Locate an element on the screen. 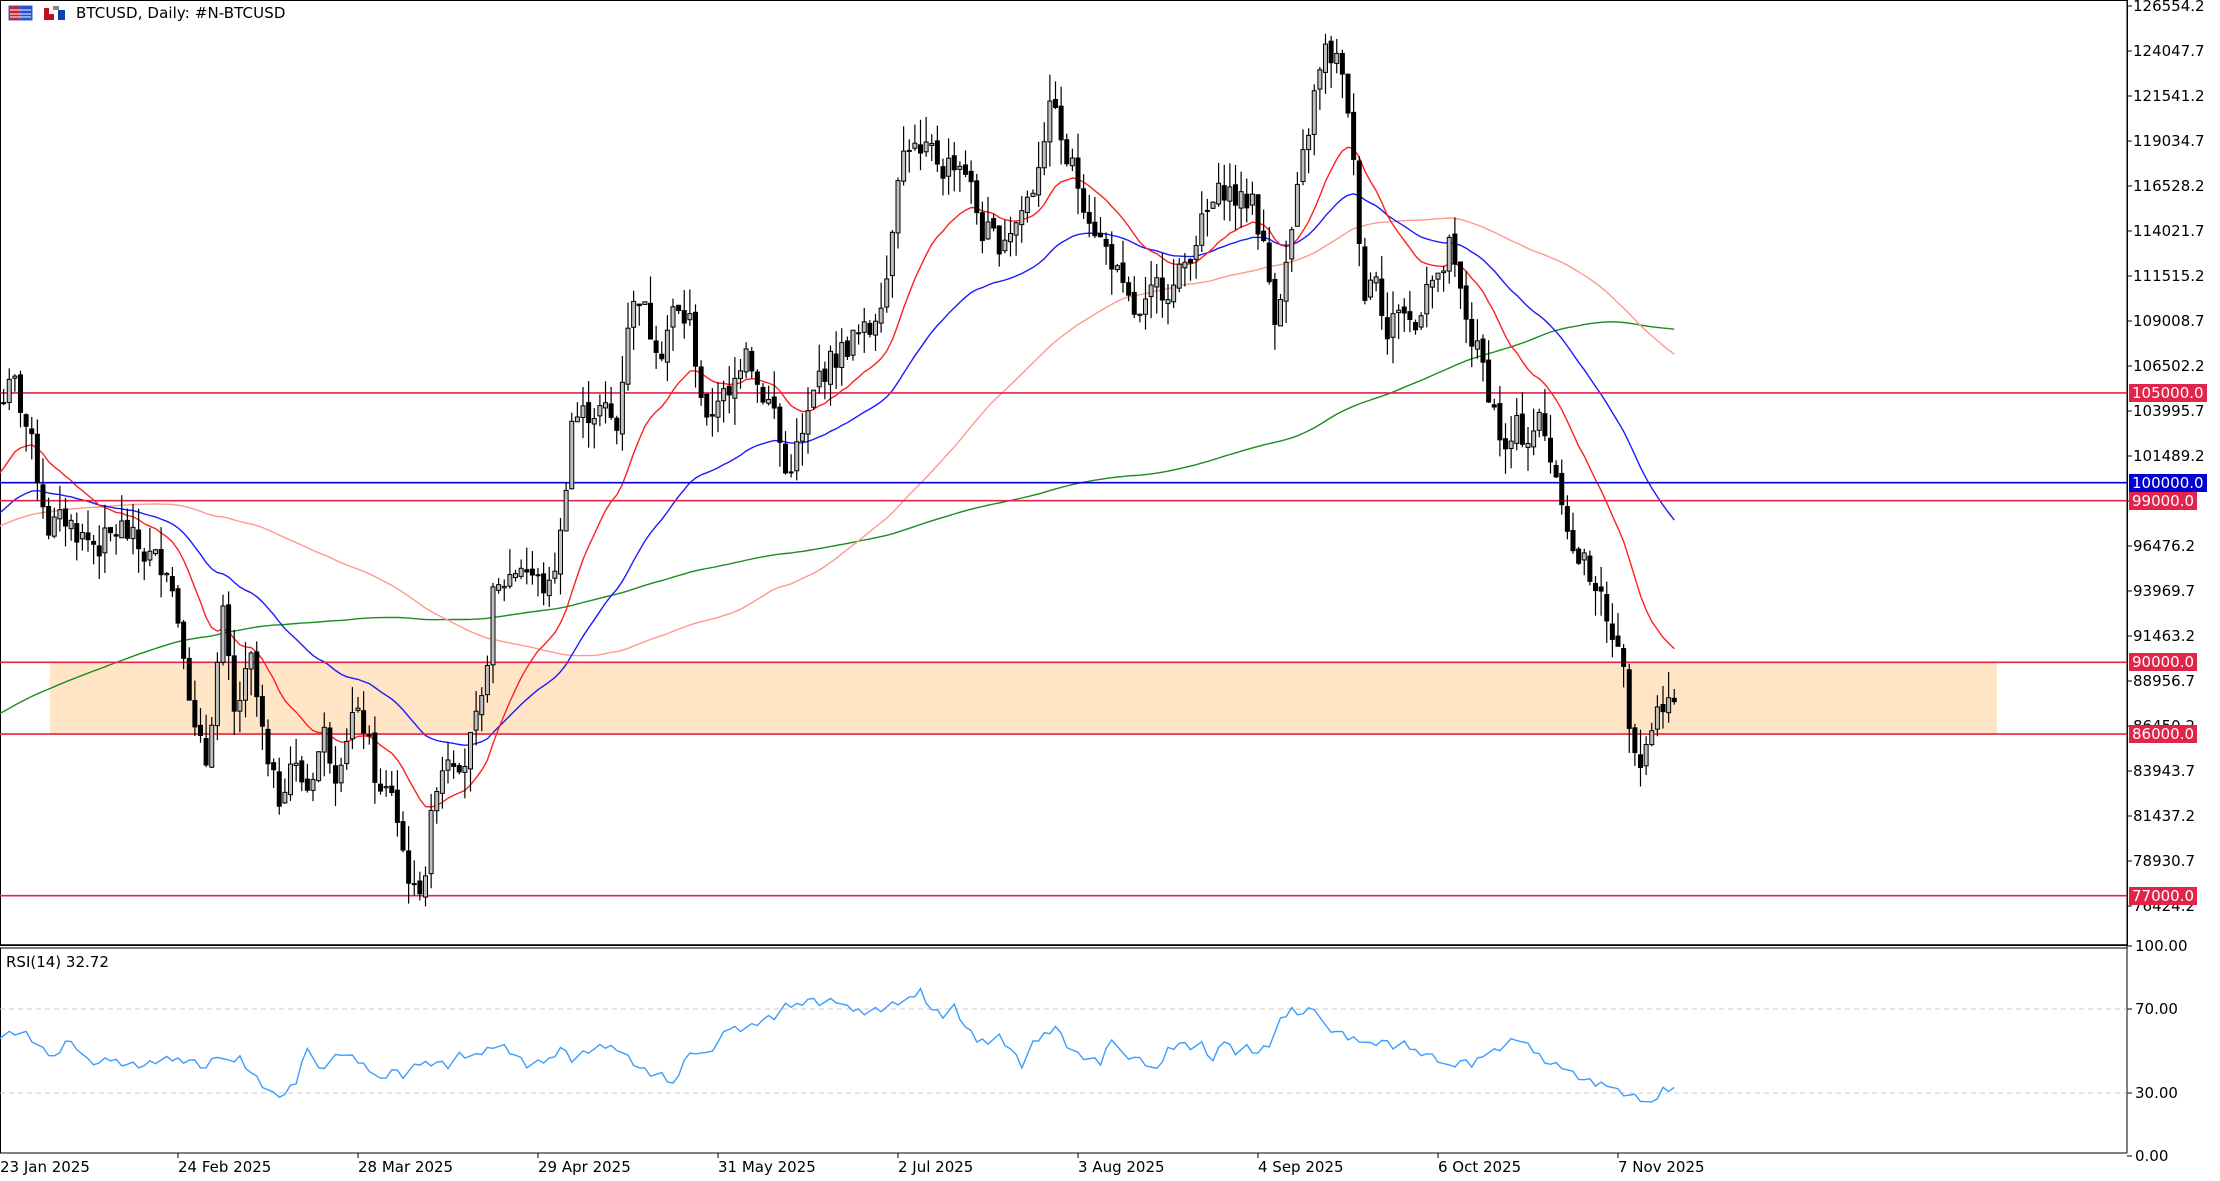  price-level-tag: 105000.0 is located at coordinates (2168, 392).